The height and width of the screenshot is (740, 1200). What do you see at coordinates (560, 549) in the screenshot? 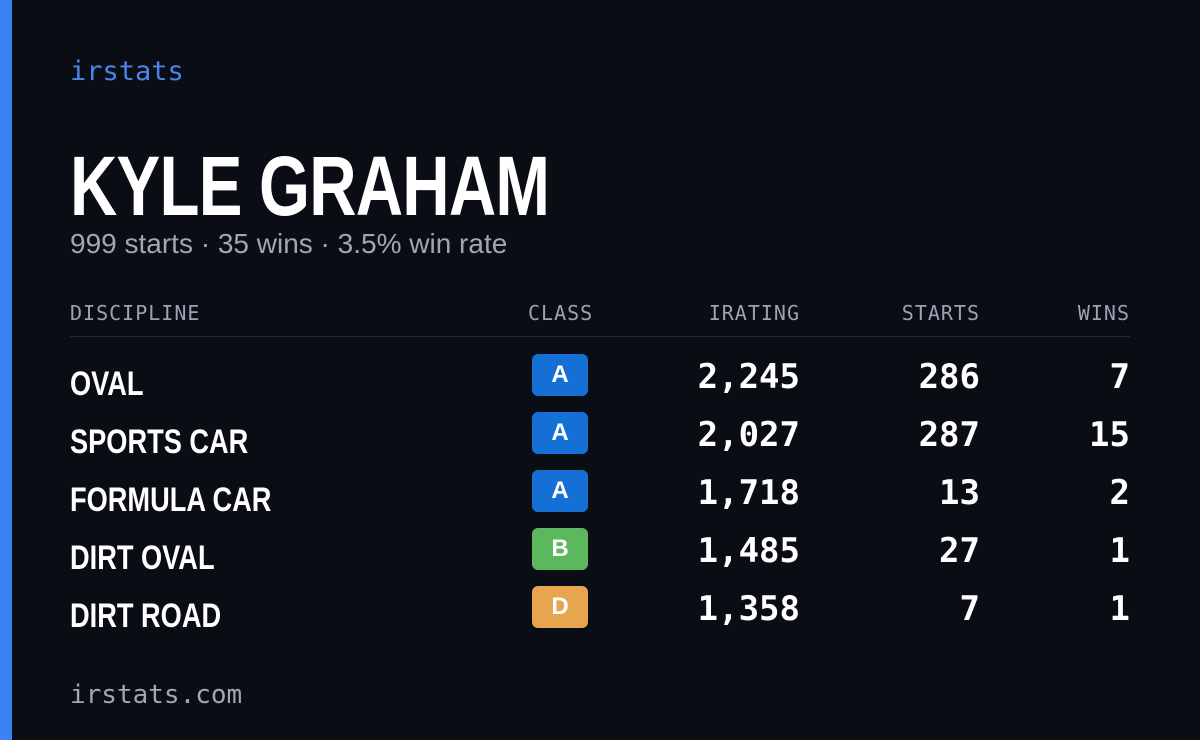
I see `class-badge: B` at bounding box center [560, 549].